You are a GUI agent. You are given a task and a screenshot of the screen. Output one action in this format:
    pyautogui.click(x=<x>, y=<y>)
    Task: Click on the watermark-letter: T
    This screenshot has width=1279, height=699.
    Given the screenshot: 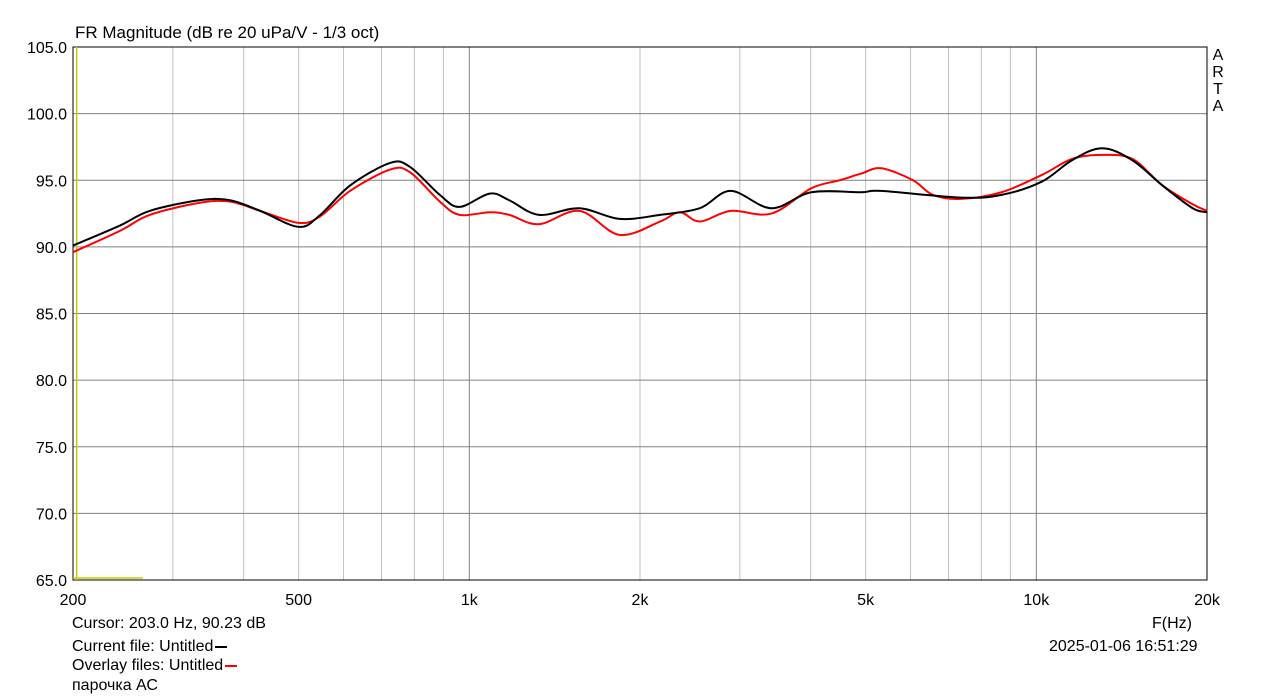 What is the action you would take?
    pyautogui.click(x=1218, y=89)
    